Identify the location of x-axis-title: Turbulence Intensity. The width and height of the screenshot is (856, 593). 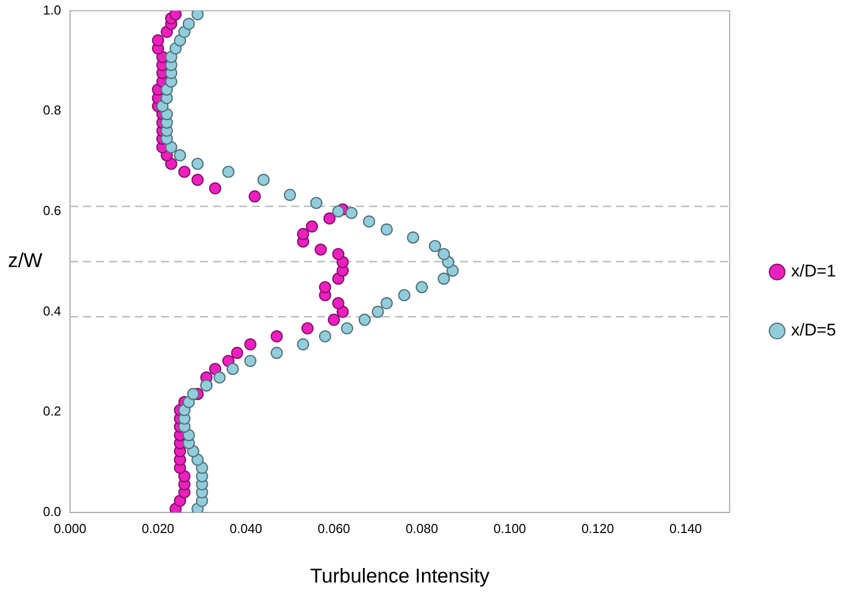
(400, 577).